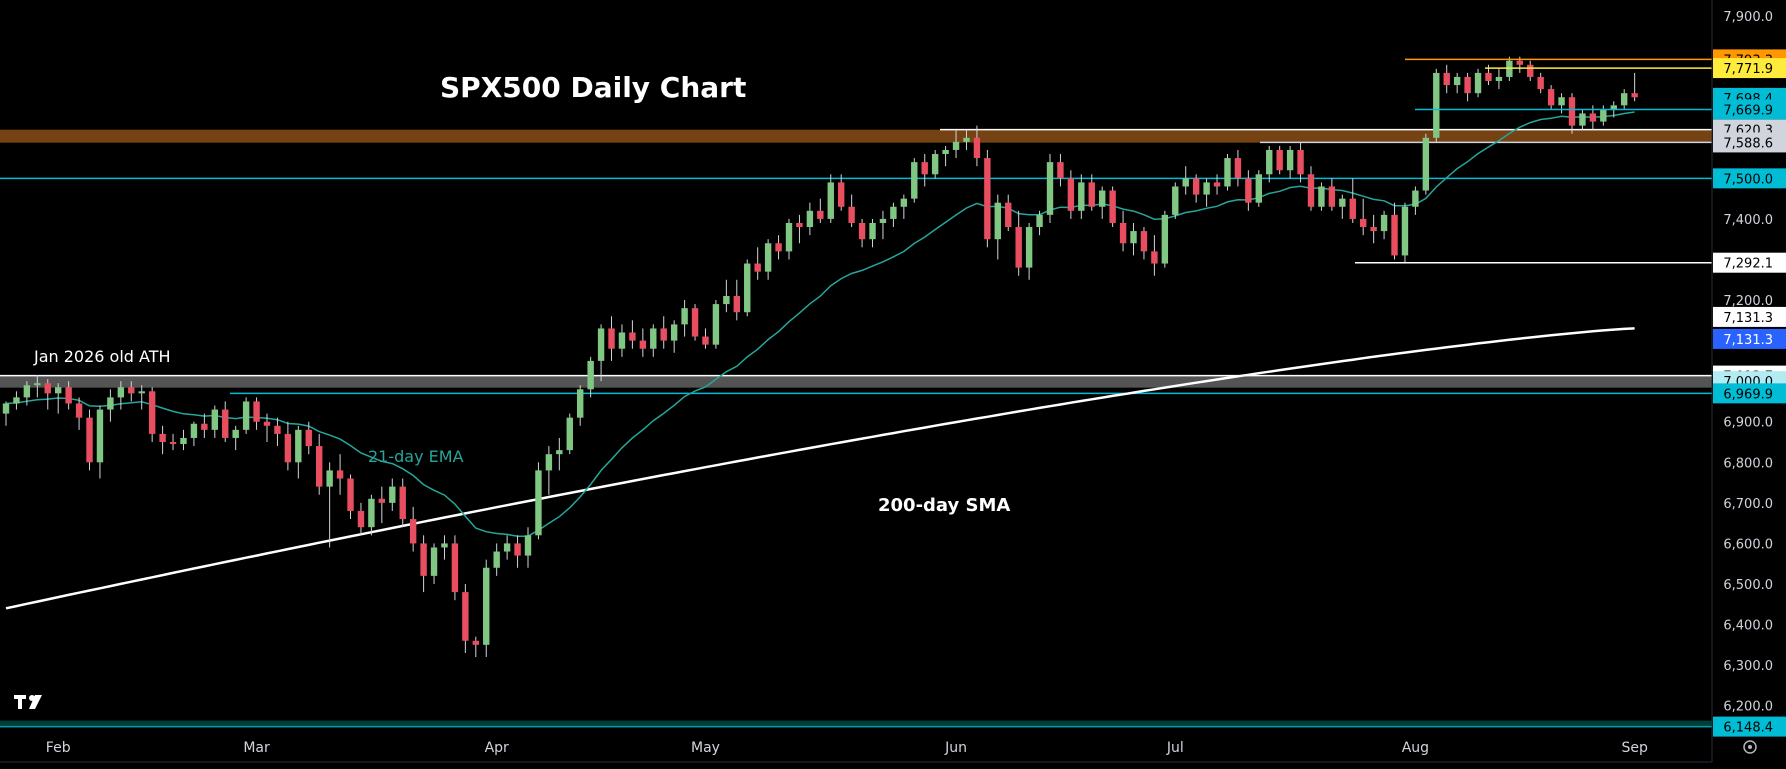 The height and width of the screenshot is (769, 1786). Describe the element at coordinates (28, 702) in the screenshot. I see `tradingview-logo` at that location.